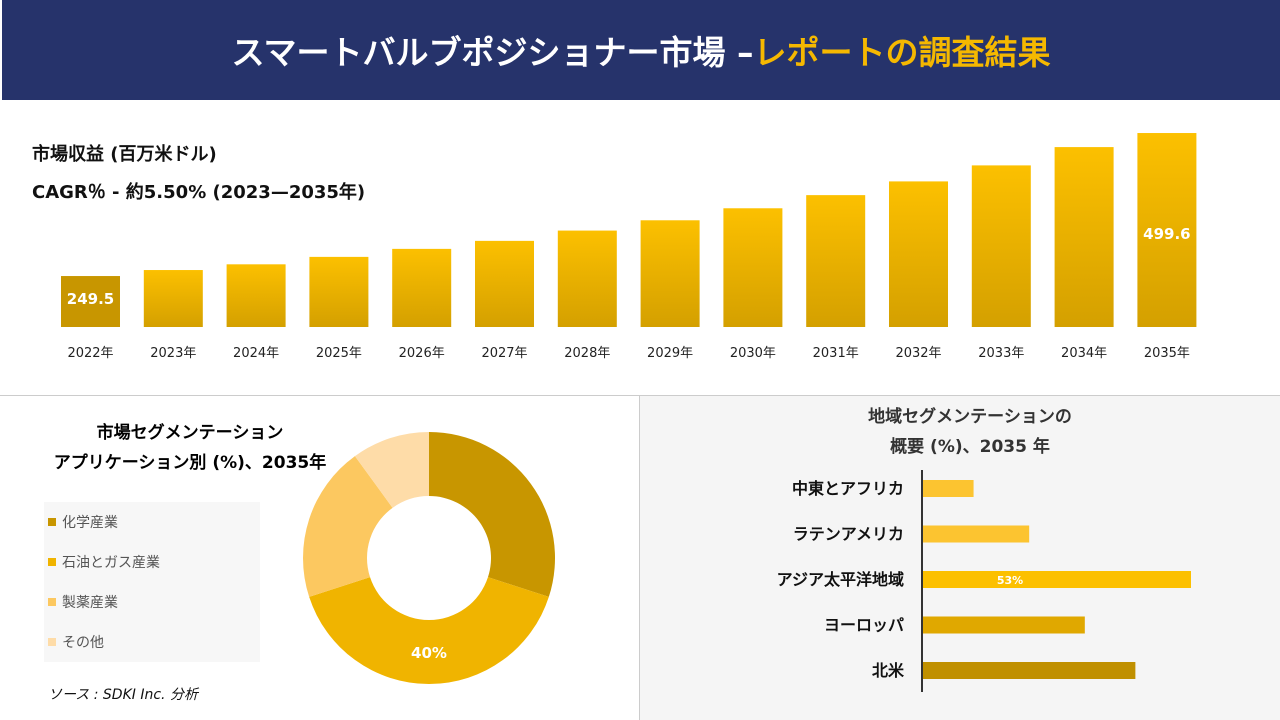  I want to click on region-data-label: 53%, so click(1010, 580).